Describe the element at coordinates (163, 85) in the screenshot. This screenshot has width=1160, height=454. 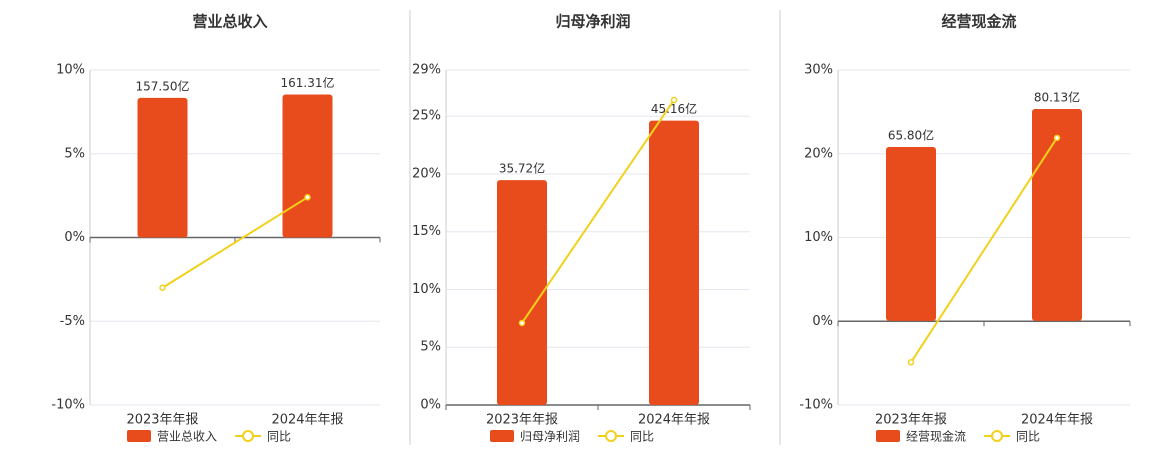
I see `value-label: 157.50亿` at that location.